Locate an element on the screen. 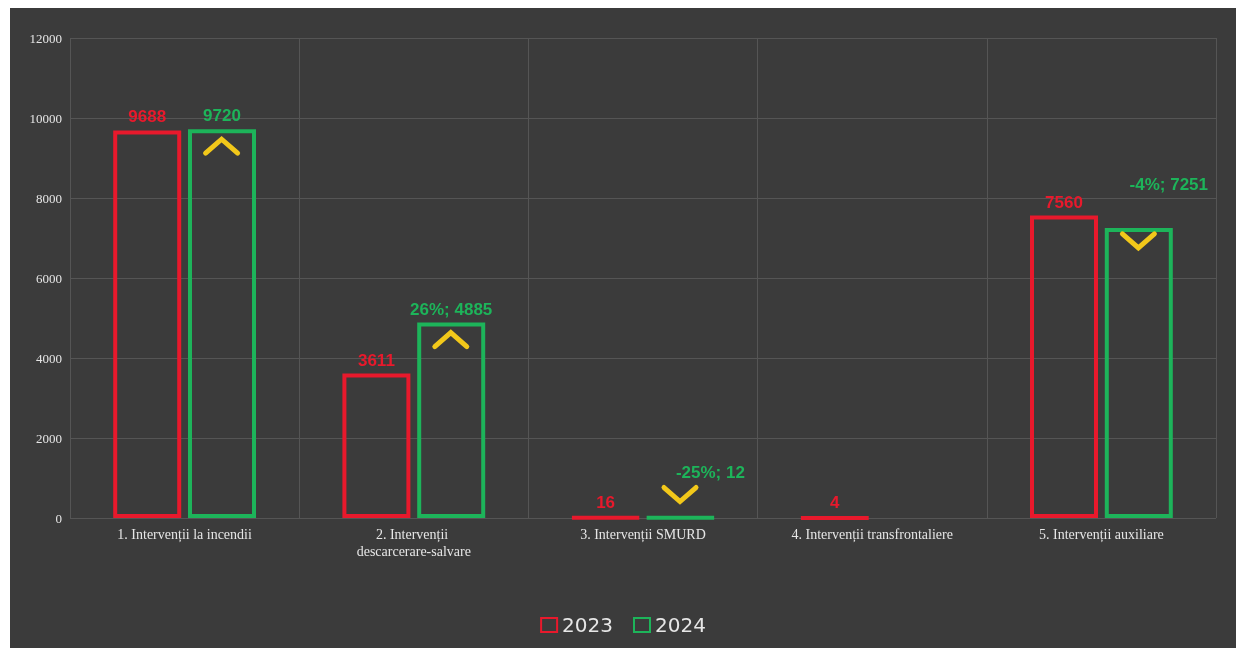 Image resolution: width=1244 pixels, height=658 pixels. y-tick-label: 10000 is located at coordinates (45, 118).